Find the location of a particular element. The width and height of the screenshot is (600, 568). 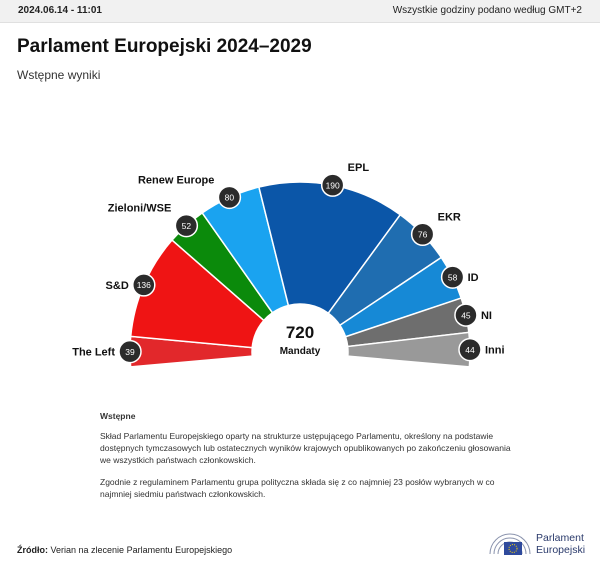

seat-badge-id is located at coordinates (452, 277).